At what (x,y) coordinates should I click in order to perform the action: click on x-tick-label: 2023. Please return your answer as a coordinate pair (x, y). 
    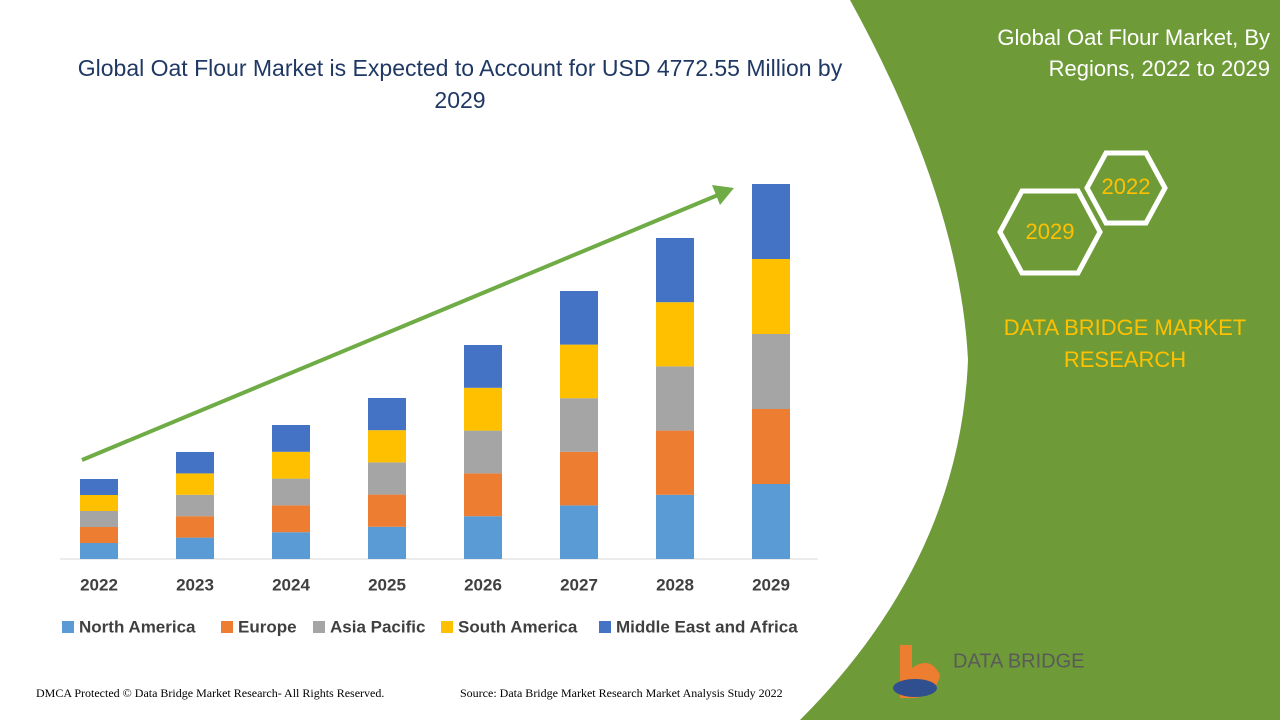
    Looking at the image, I should click on (195, 584).